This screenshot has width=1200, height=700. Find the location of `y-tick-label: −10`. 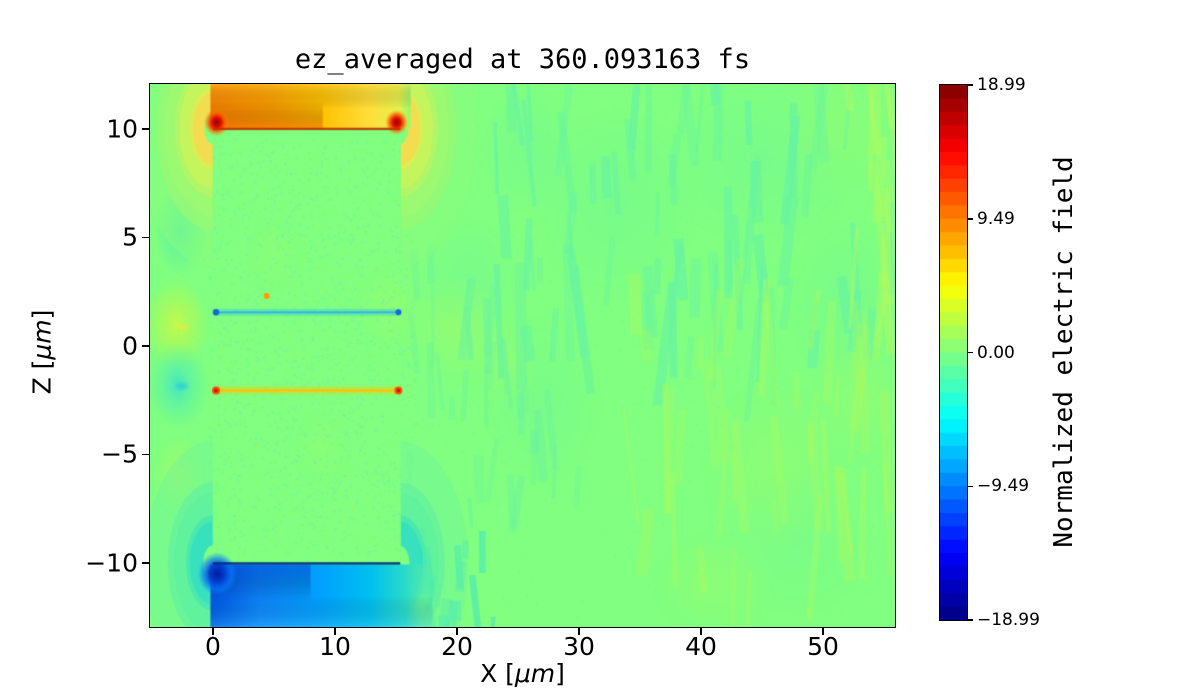

y-tick-label: −10 is located at coordinates (111, 563).